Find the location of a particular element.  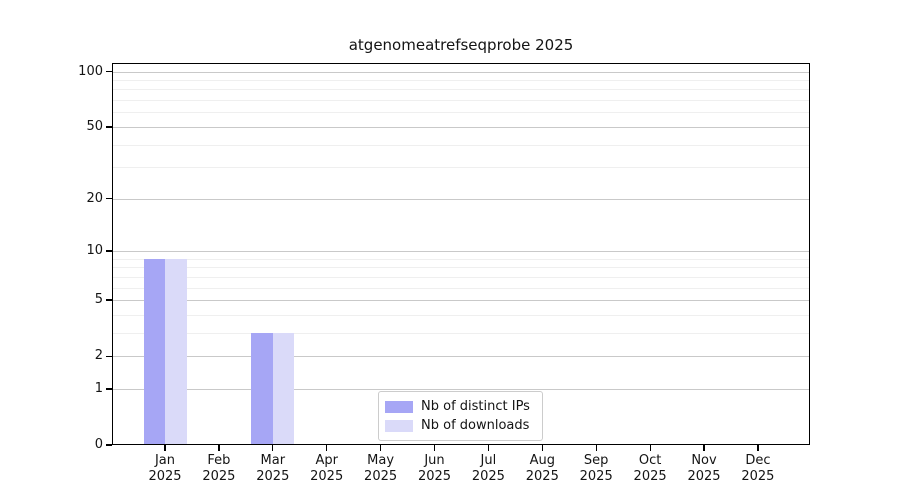

bar-nb-of-distinct-ips-mar is located at coordinates (262, 388).